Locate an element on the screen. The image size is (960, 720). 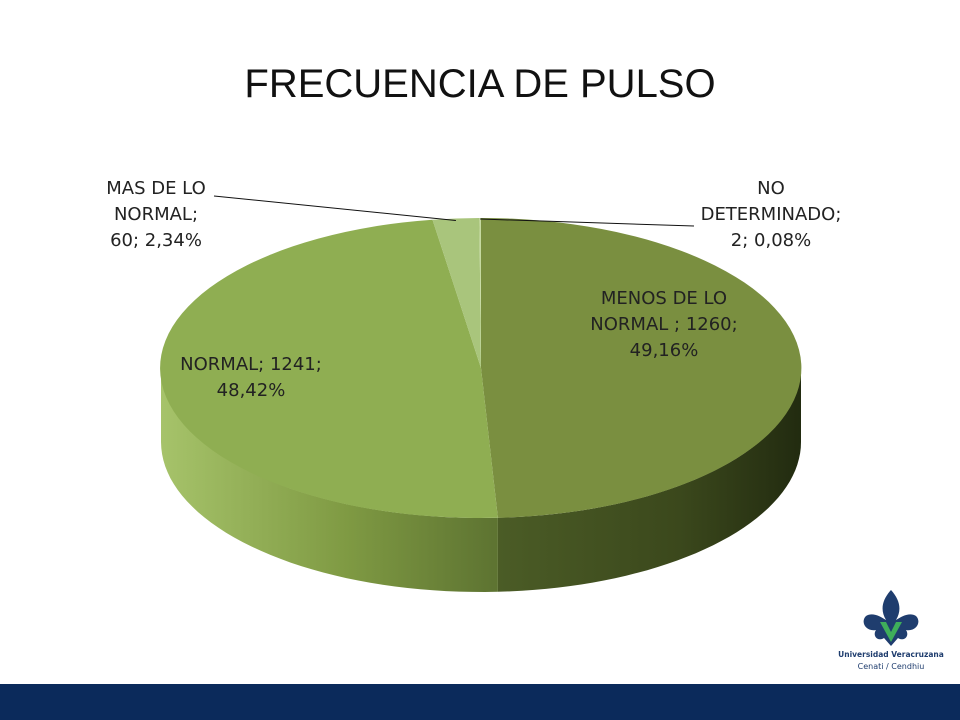
slice-label-normal: NORMAL; 1241; 48,42% is located at coordinates (251, 377).